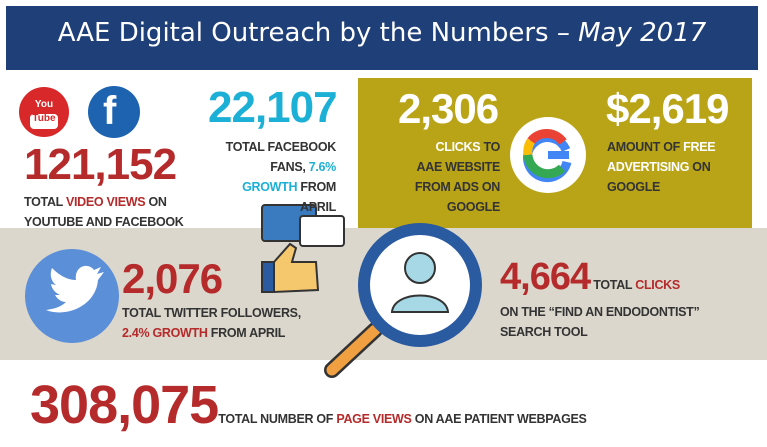 The height and width of the screenshot is (447, 767). Describe the element at coordinates (165, 333) in the screenshot. I see `caption-part: 2.4% GROWTH` at that location.